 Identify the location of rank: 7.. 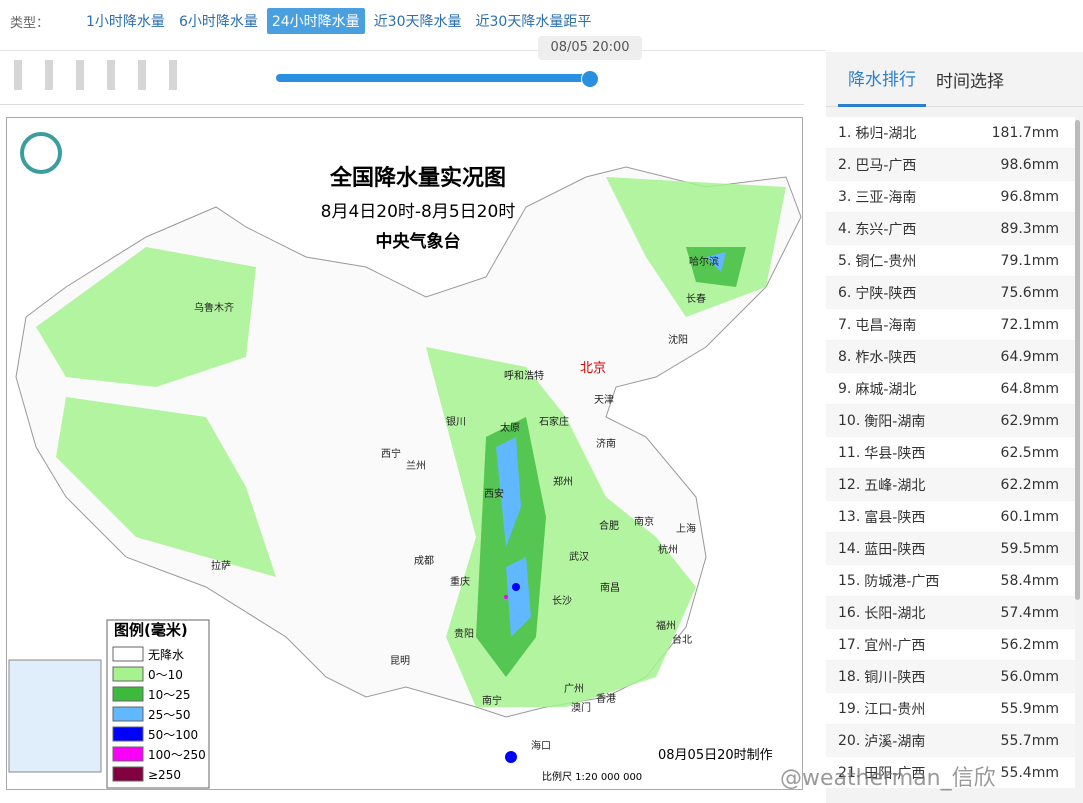
(845, 324).